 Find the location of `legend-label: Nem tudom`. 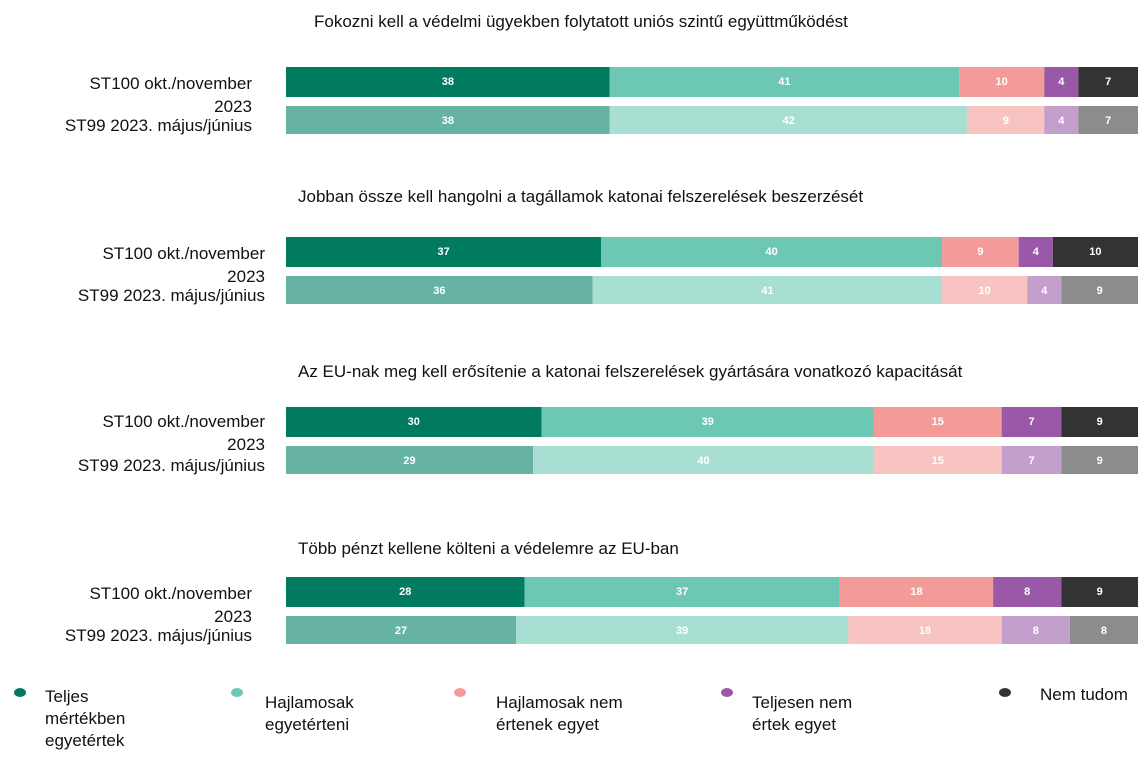

legend-label: Nem tudom is located at coordinates (1084, 694).